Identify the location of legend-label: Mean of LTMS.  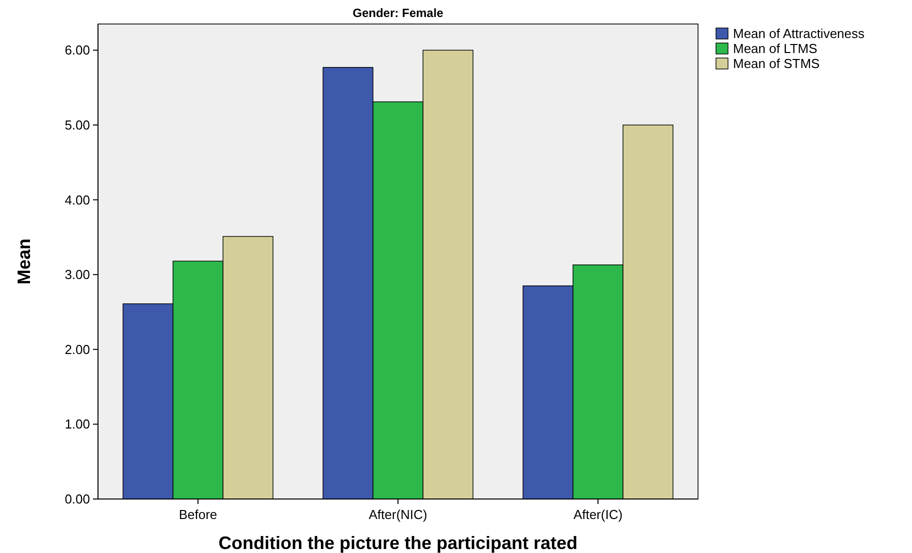
(775, 48).